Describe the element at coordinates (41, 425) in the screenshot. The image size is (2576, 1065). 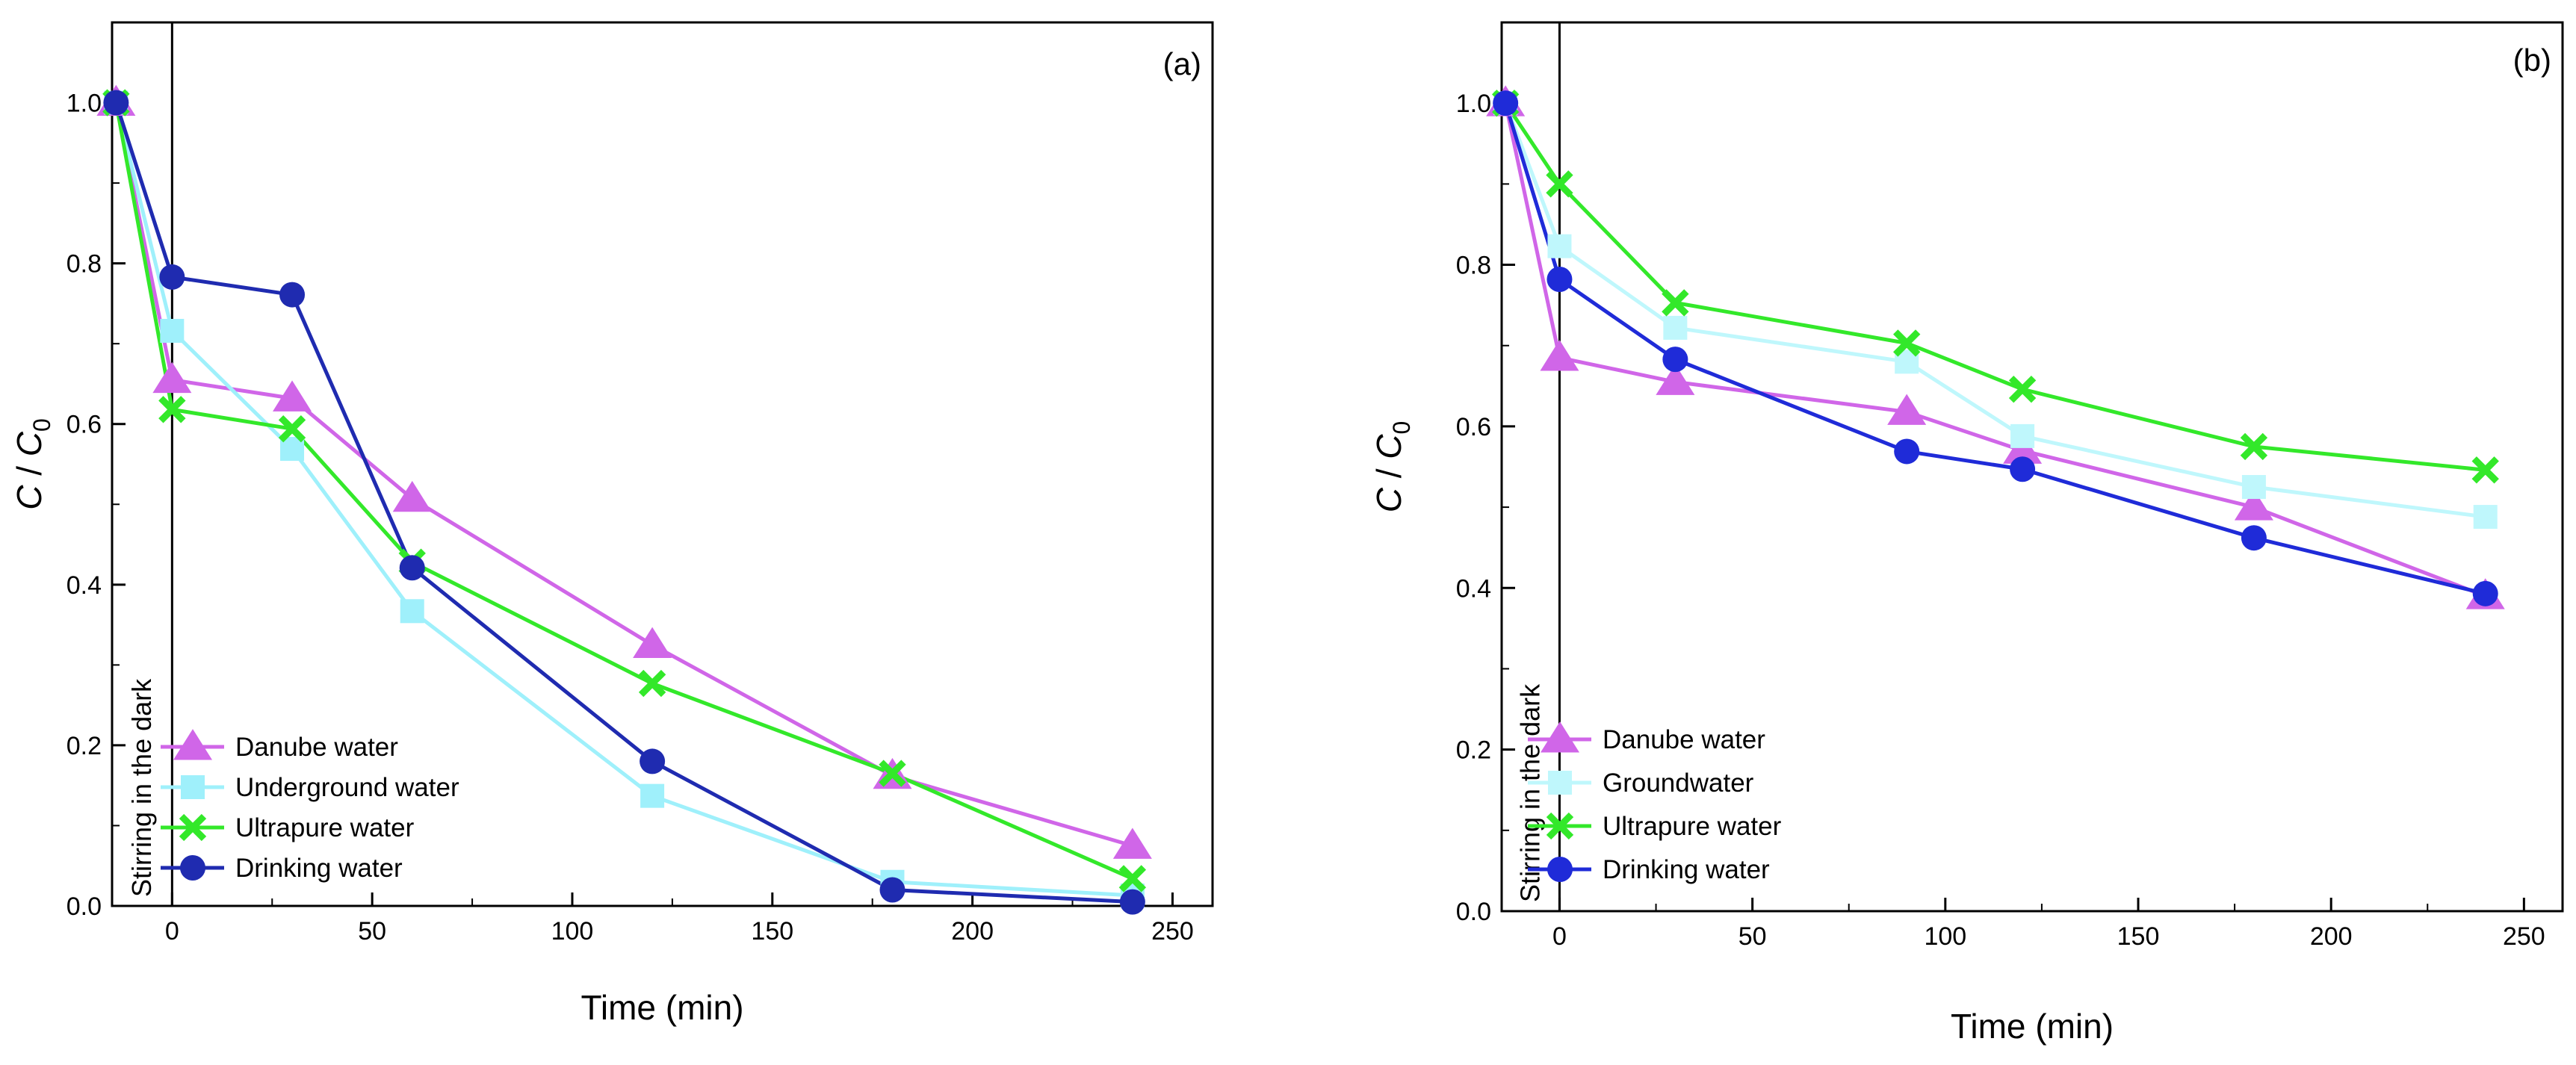
I see `panel-a-y-axis-title-sub: 0` at that location.